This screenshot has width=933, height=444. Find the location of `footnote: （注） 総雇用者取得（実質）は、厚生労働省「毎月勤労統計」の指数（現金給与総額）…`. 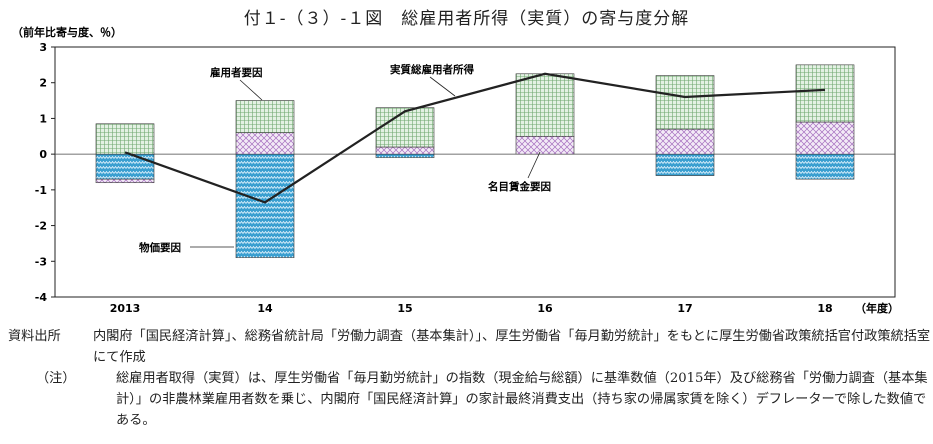

footnote: （注） 総雇用者取得（実質）は、厚生労働省「毎月勤労統計」の指数（現金給与総額）… is located at coordinates (466, 399).